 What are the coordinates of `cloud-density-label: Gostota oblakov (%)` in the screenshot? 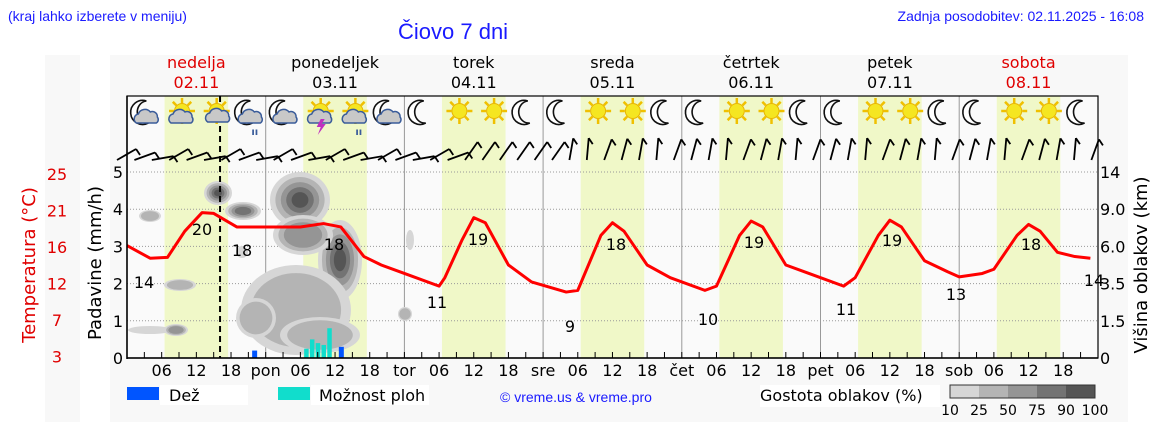 It's located at (841, 395).